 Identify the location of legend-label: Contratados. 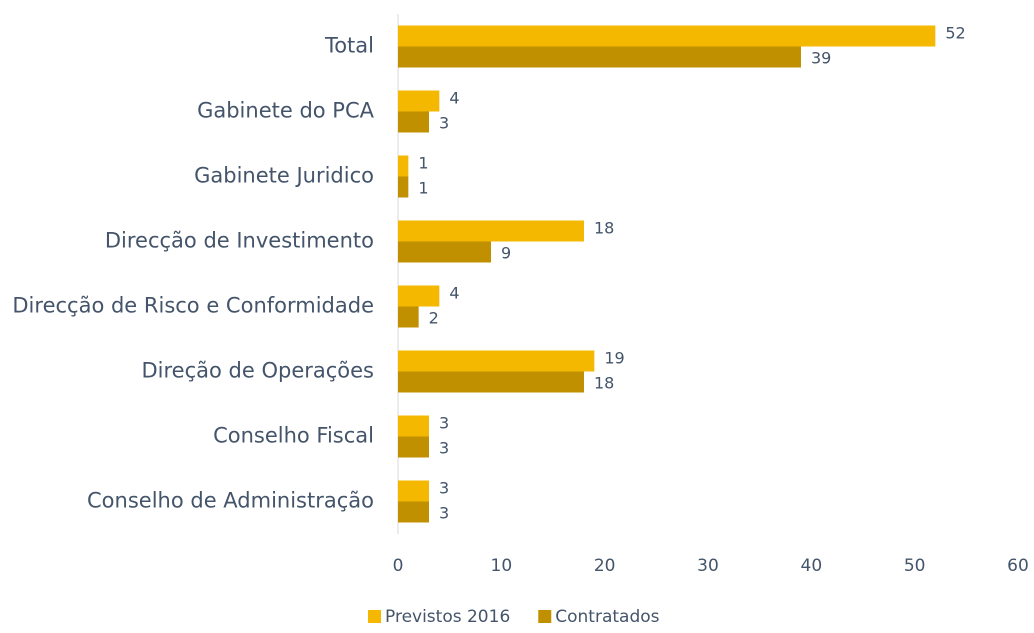
(607, 617).